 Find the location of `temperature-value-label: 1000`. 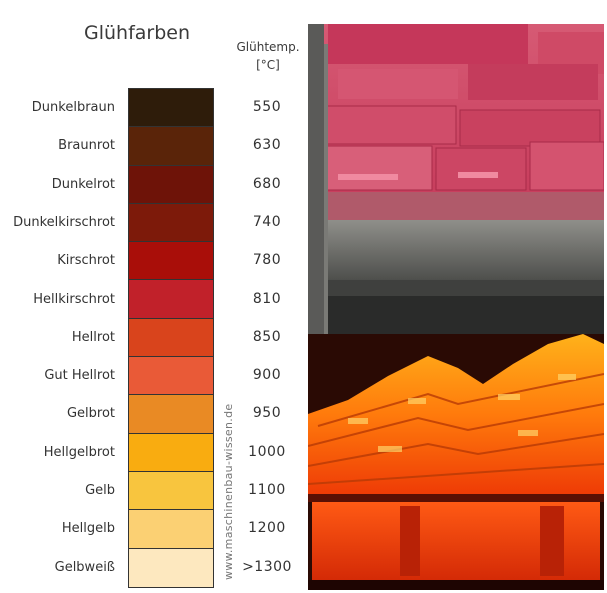

temperature-value-label: 1000 is located at coordinates (267, 451).